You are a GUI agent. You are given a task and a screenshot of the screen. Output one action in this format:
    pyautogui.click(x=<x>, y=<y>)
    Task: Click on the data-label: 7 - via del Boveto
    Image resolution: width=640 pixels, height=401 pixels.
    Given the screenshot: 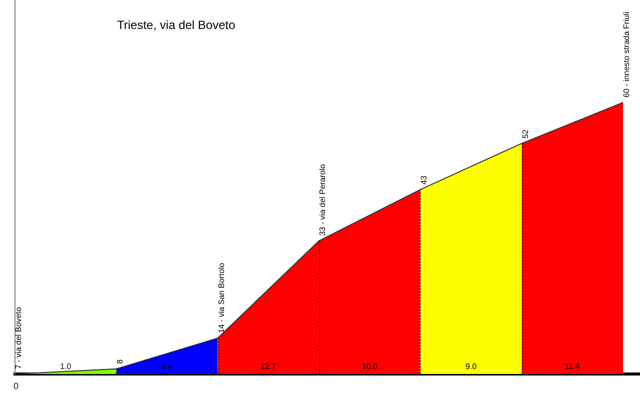 What is the action you would take?
    pyautogui.click(x=19, y=337)
    